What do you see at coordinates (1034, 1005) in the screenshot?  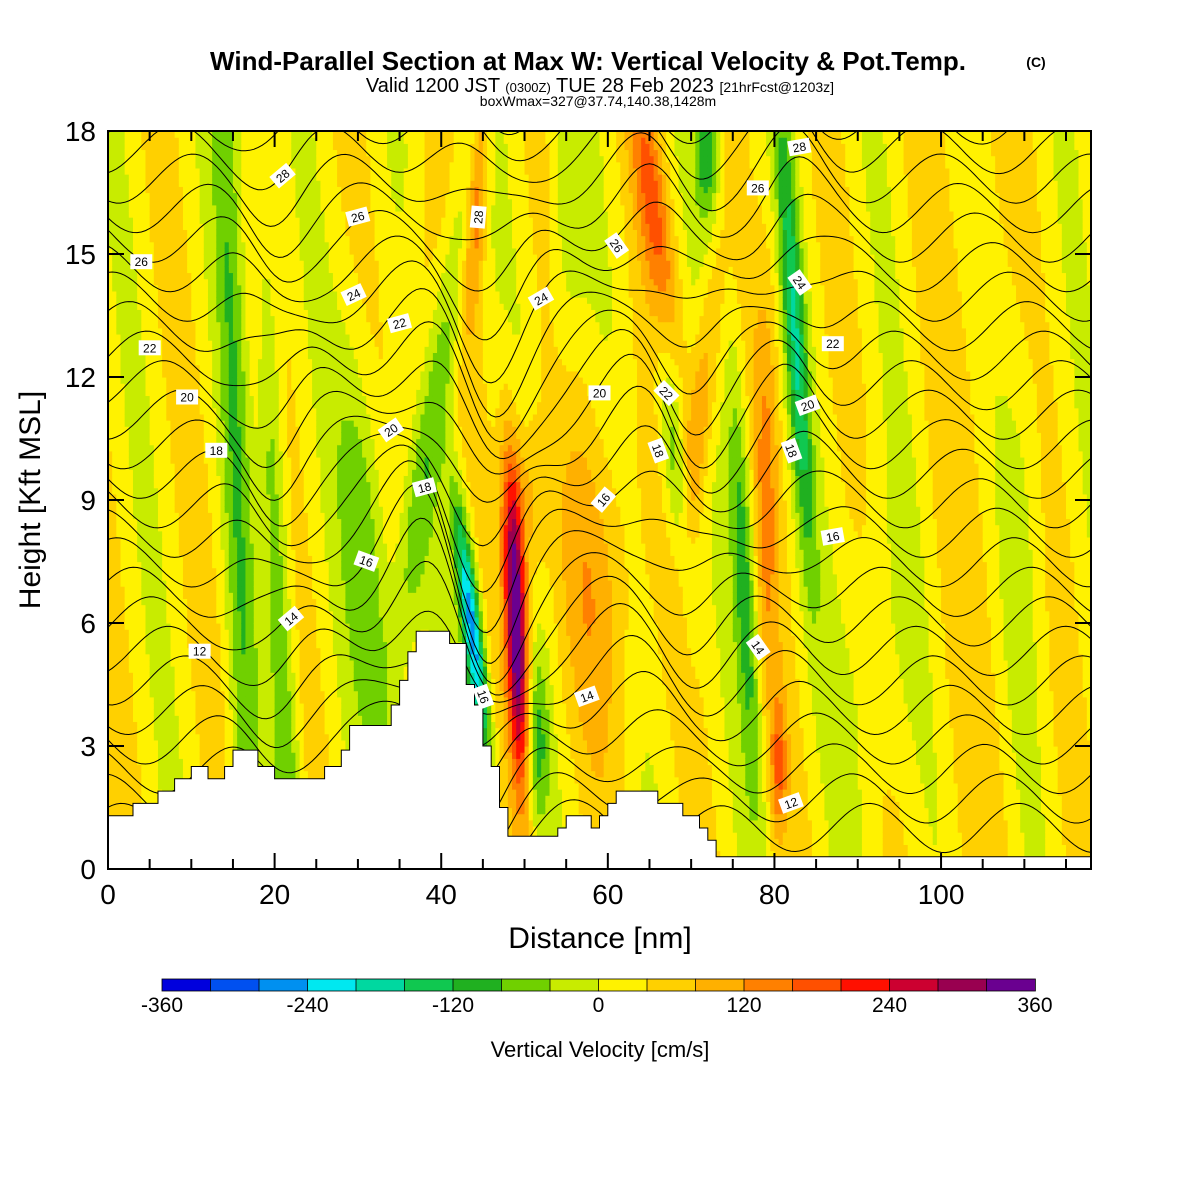 I see `colorbar-tick-label: 360` at bounding box center [1034, 1005].